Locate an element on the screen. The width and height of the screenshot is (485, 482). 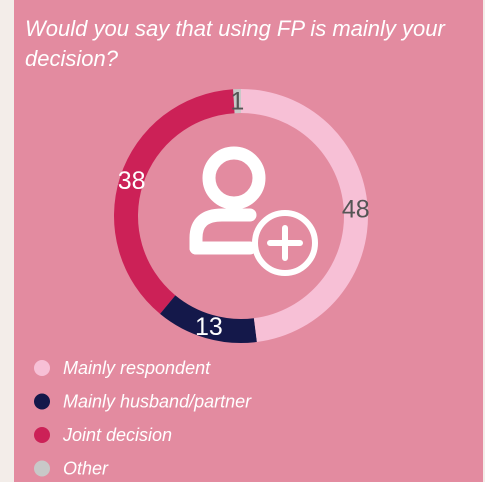
data-label: 1 is located at coordinates (237, 102).